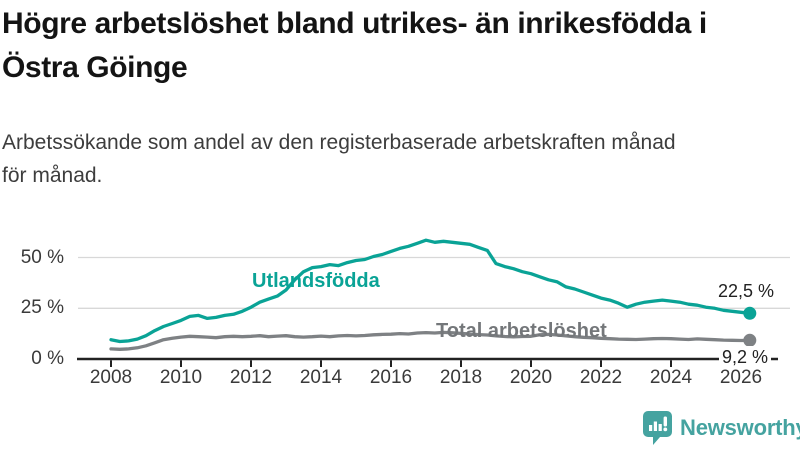 Image resolution: width=800 pixels, height=450 pixels. I want to click on page-title-line2: Östra Göinge, so click(95, 67).